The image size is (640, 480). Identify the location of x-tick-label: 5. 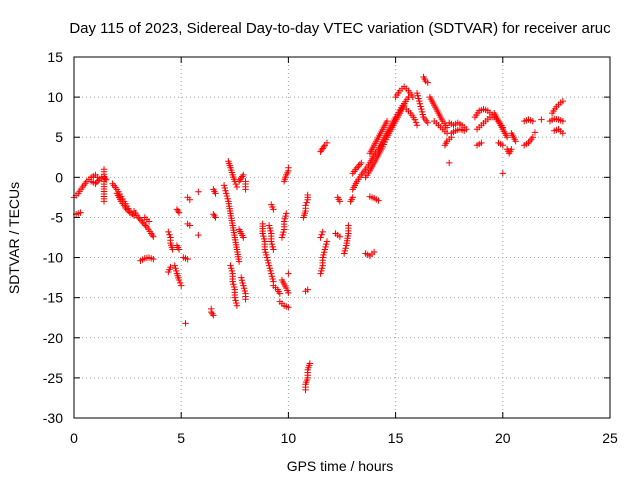
(181, 438).